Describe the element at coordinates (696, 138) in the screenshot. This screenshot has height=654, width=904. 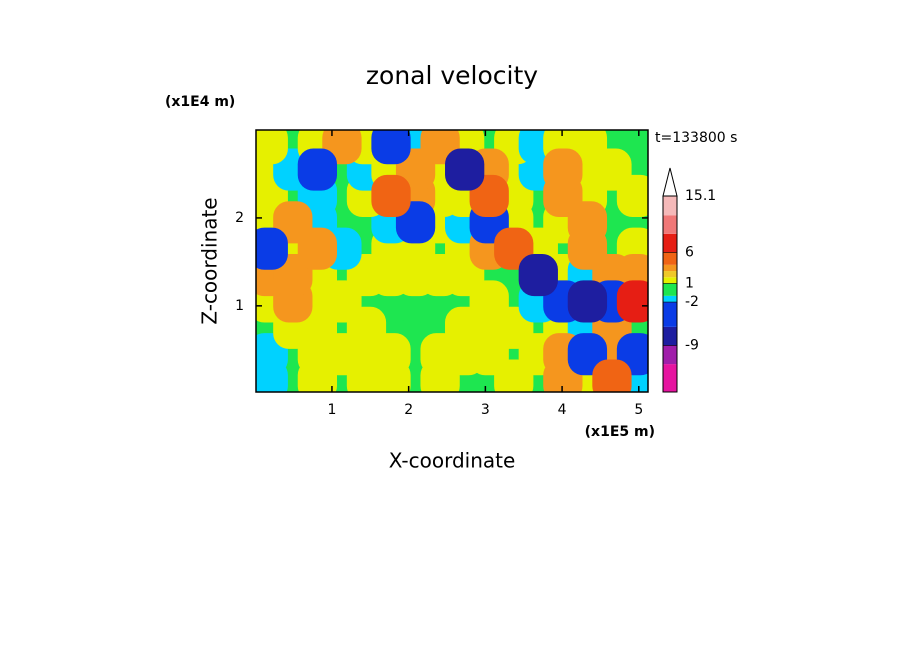
I see `annotation: t=133800 s` at that location.